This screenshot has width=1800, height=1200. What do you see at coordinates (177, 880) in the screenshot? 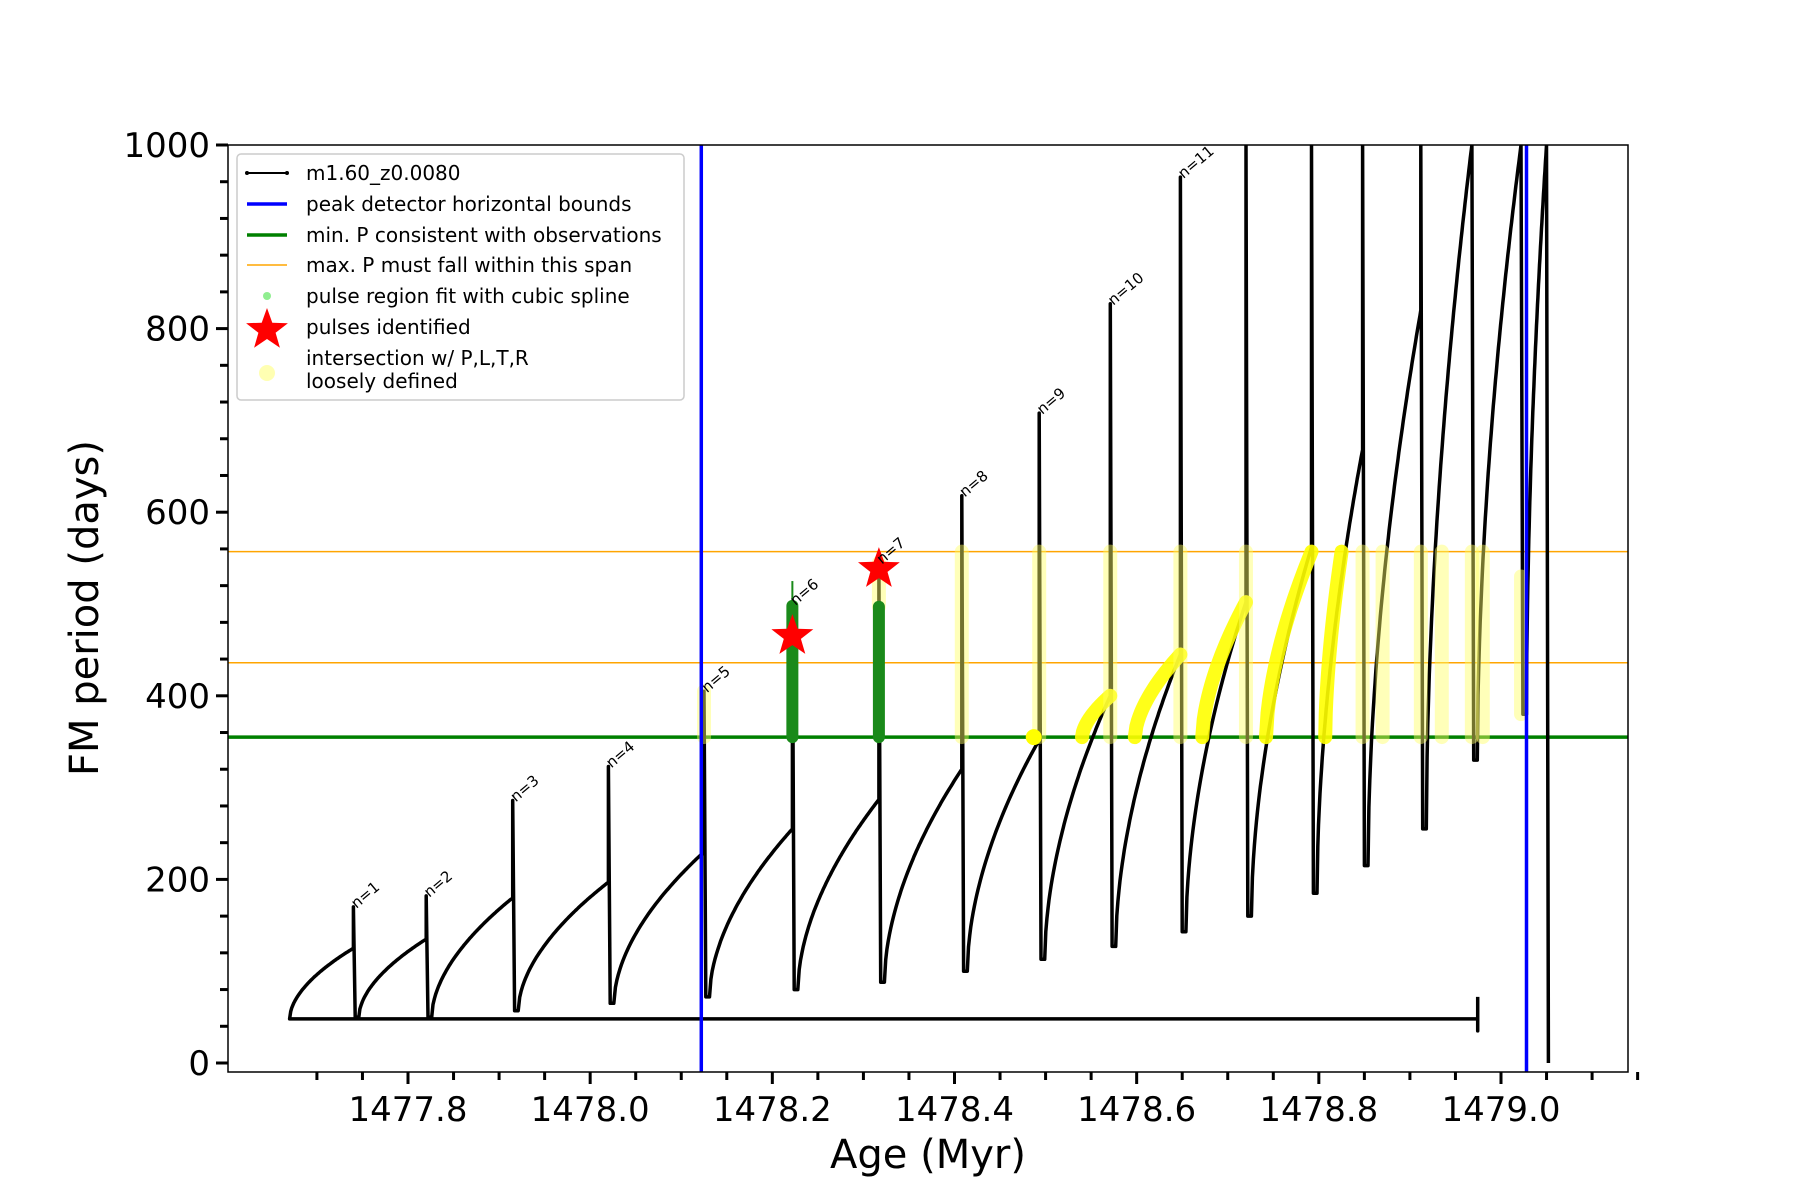
I see `y-tick-label-1: 200` at bounding box center [177, 880].